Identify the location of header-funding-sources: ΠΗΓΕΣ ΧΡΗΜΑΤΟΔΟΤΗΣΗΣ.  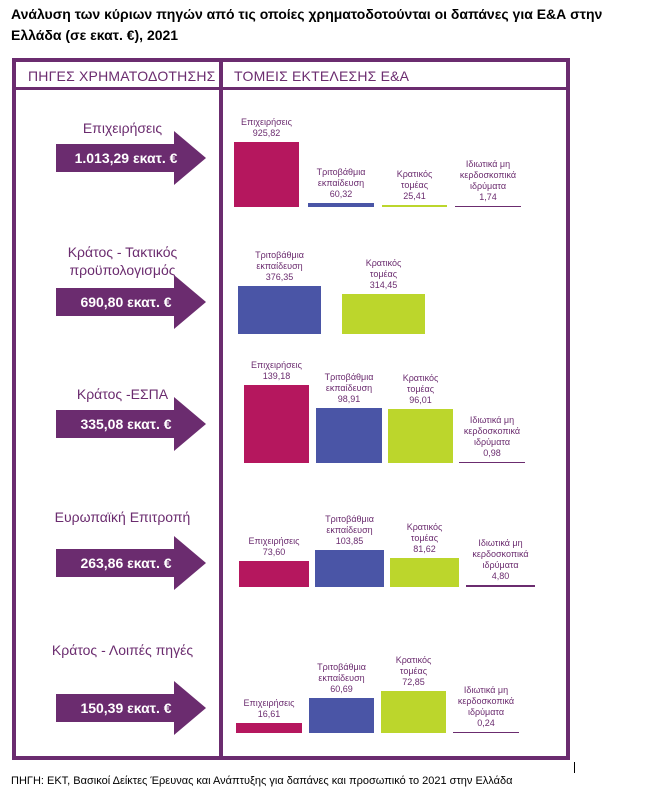
(122, 76).